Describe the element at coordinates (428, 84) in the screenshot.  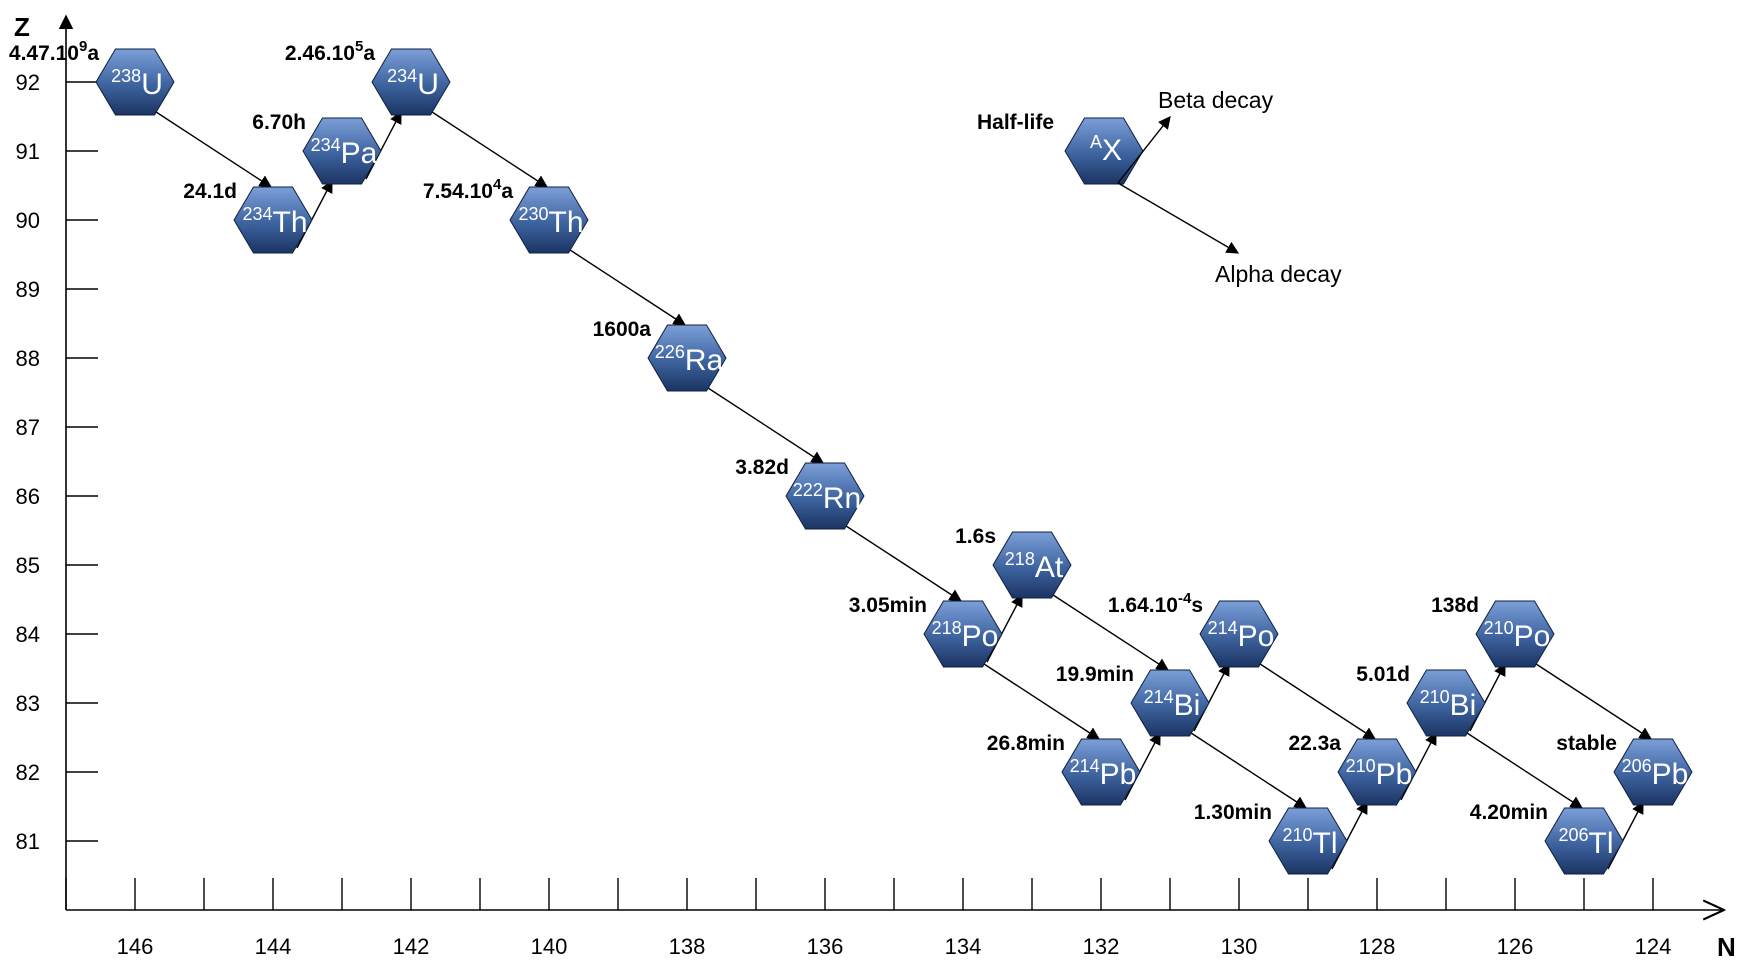
I see `nuclide-element: U` at that location.